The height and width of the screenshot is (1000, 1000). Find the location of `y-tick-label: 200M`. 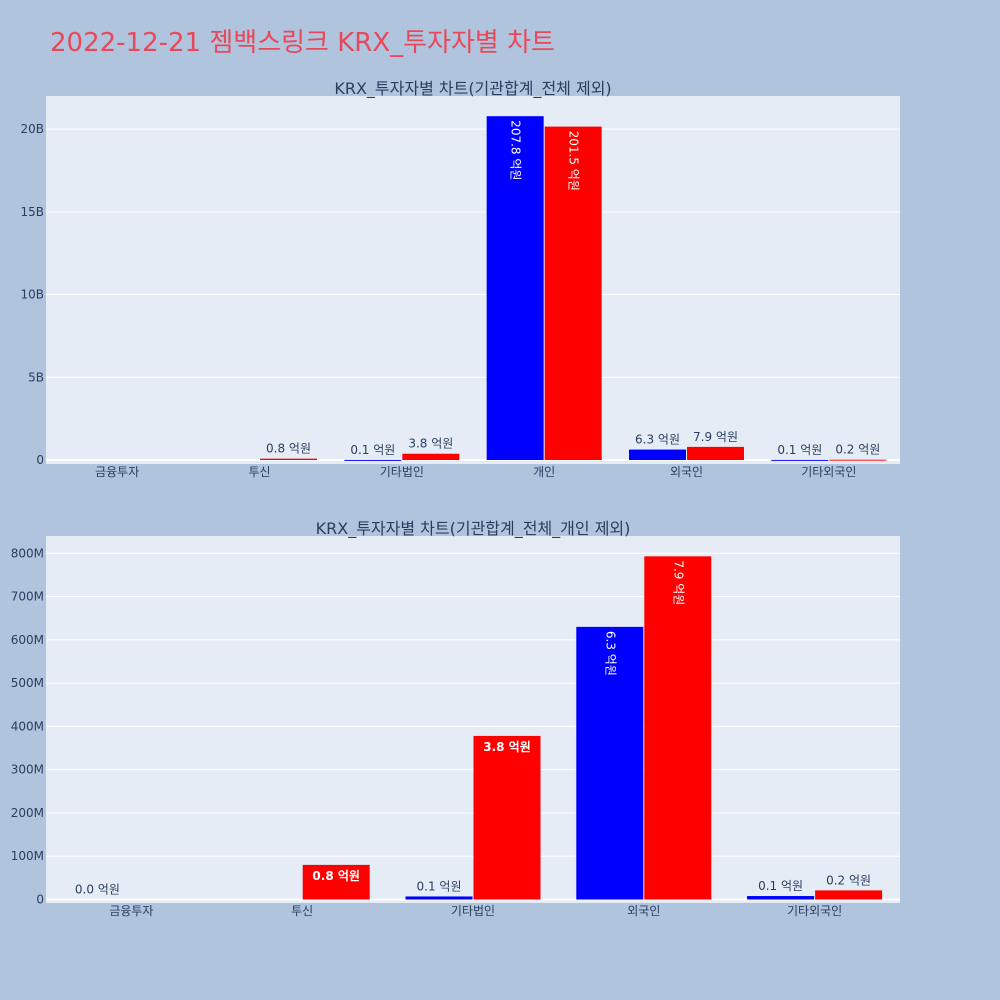

y-tick-label: 200M is located at coordinates (27, 813).